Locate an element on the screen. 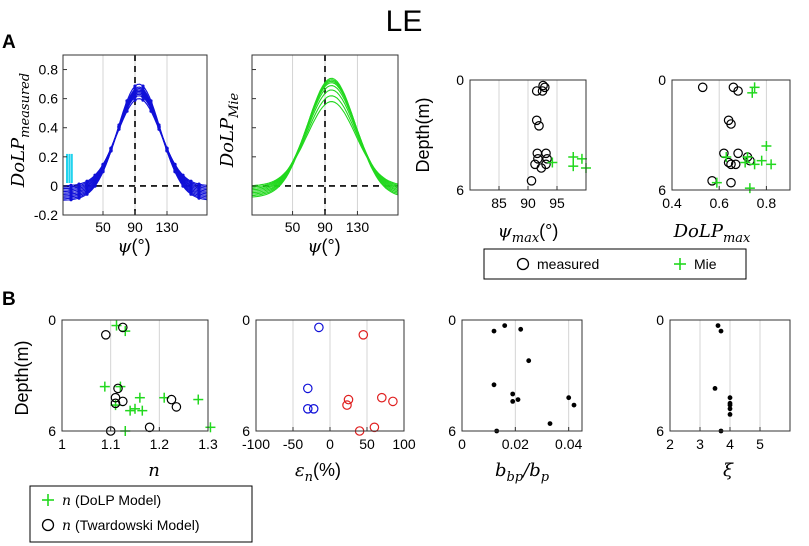  xtick-label-dolp-mie-0: 50 is located at coordinates (293, 227).